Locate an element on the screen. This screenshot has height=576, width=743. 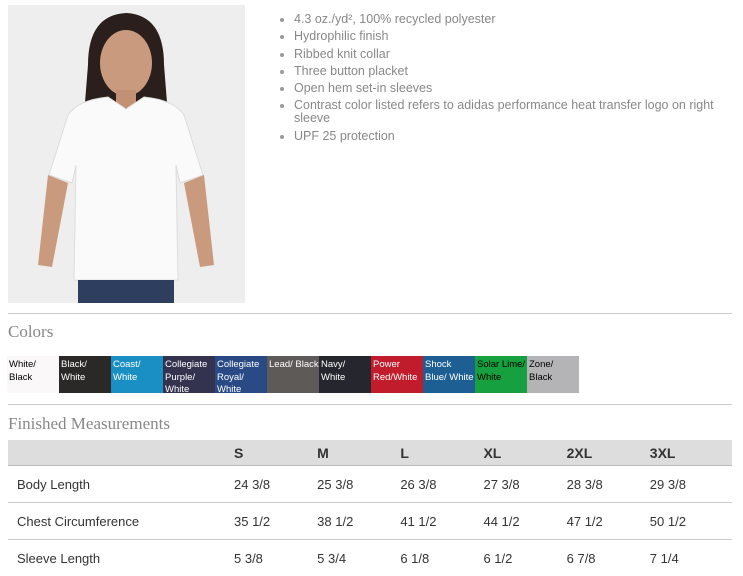
color-swatch: Navy/ White is located at coordinates (345, 374).